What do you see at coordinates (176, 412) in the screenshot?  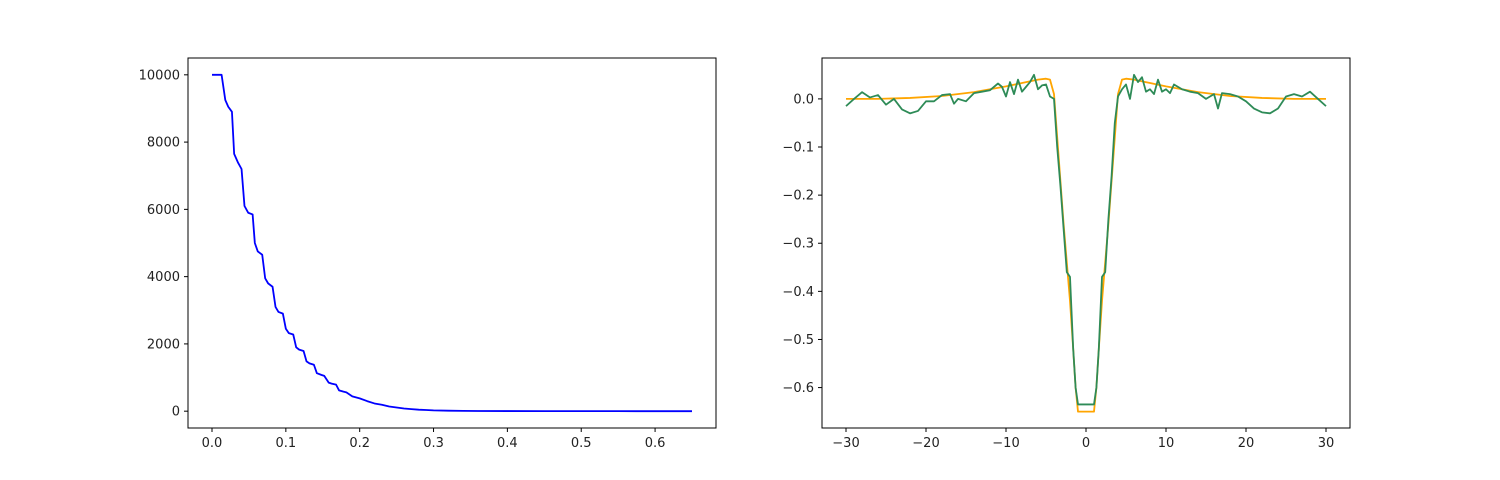 I see `left-y-tick-label: 0` at bounding box center [176, 412].